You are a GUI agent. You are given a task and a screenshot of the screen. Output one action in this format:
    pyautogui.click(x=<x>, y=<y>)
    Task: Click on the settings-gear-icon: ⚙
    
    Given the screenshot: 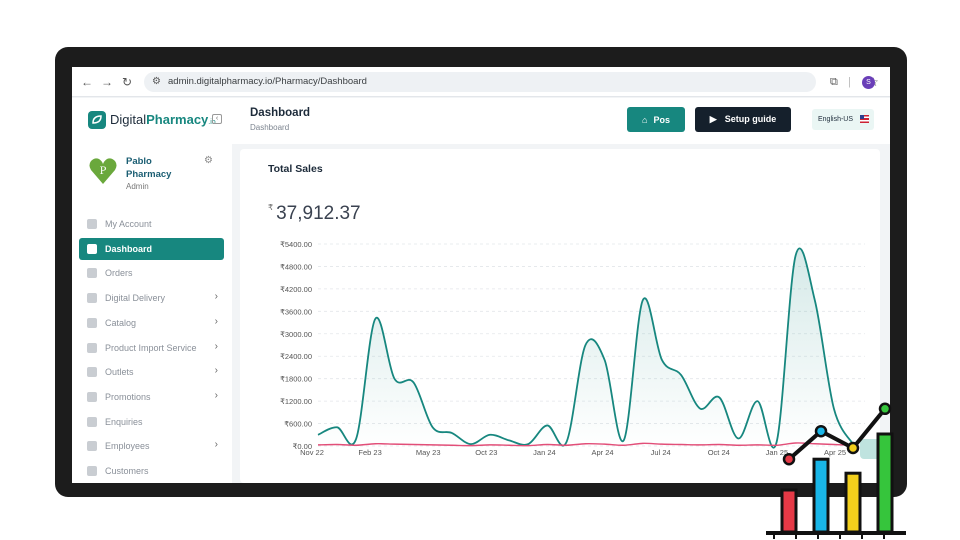 What is the action you would take?
    pyautogui.click(x=208, y=160)
    